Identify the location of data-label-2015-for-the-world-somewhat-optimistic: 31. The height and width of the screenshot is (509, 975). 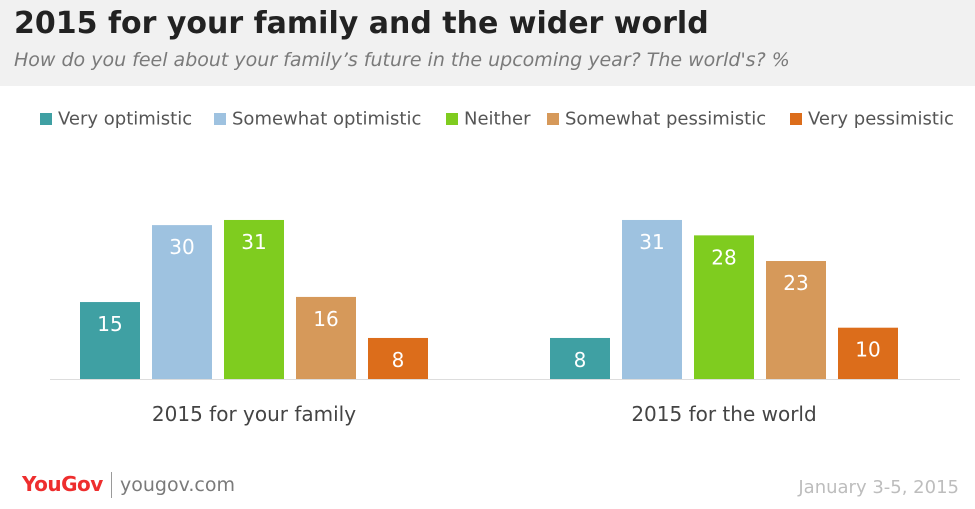
(651, 242).